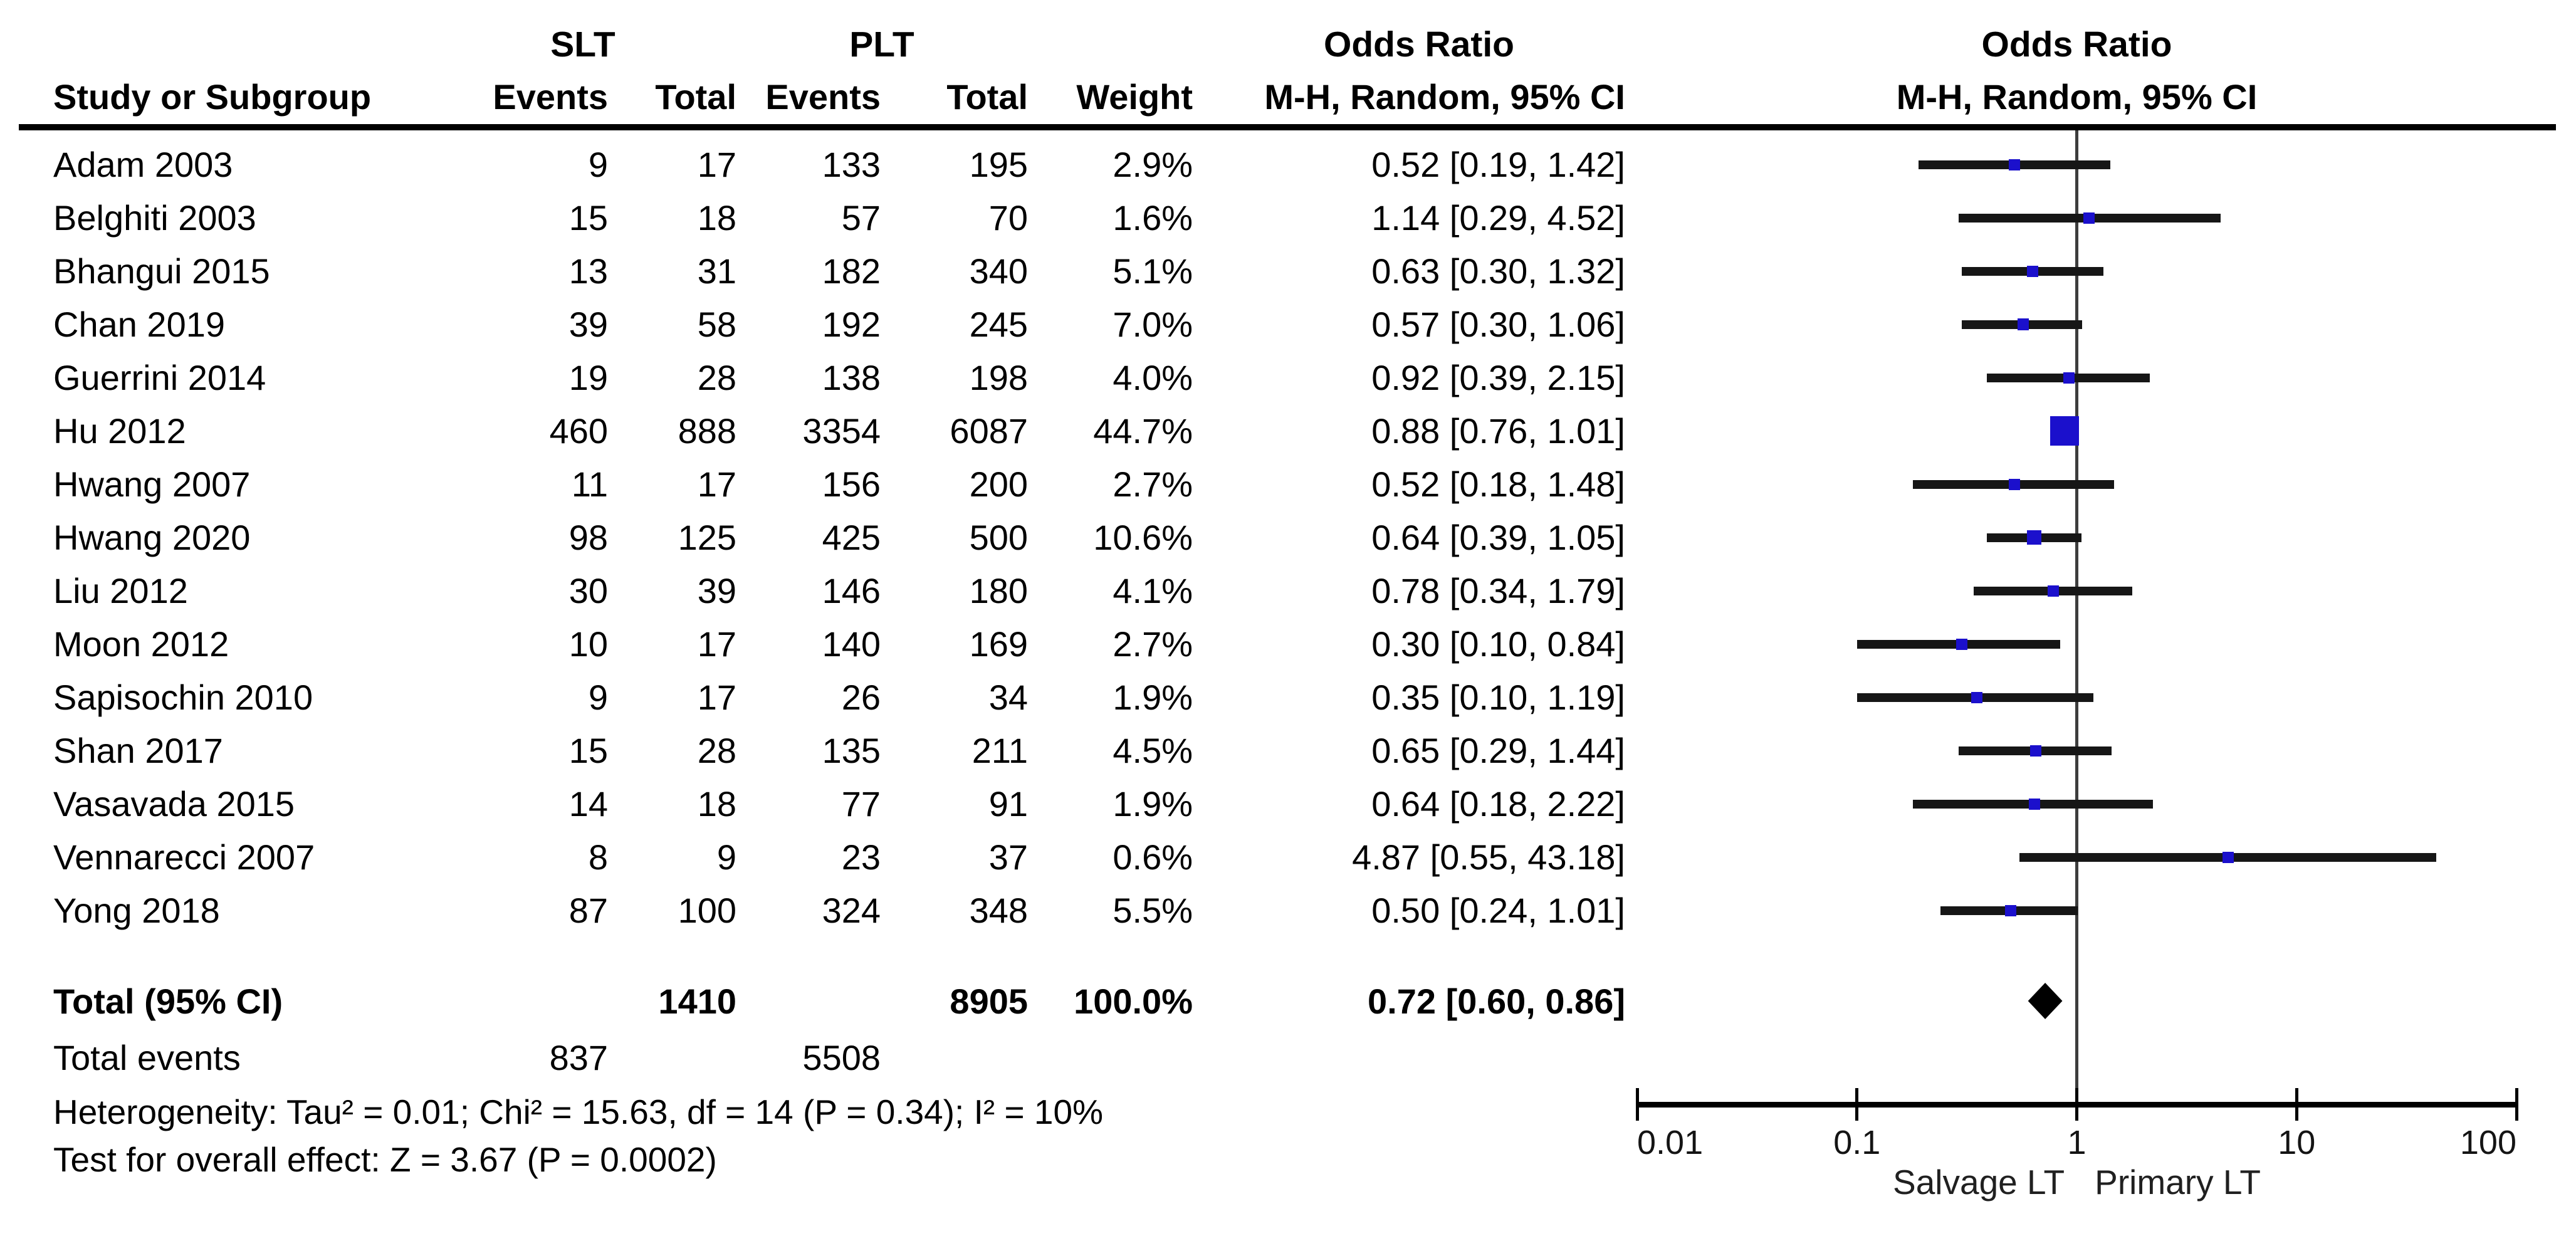 The height and width of the screenshot is (1236, 2576). Describe the element at coordinates (598, 857) in the screenshot. I see `slt-events: 8` at that location.